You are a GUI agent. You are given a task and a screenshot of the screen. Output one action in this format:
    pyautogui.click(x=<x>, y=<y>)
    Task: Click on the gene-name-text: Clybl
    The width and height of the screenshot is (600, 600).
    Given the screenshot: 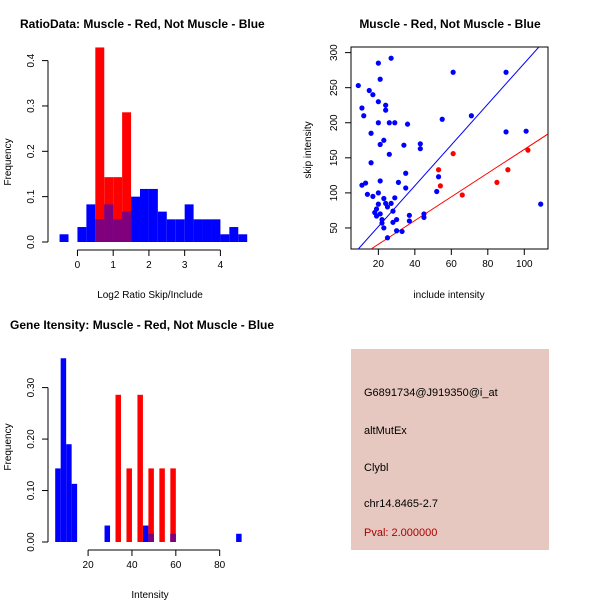 What is the action you would take?
    pyautogui.click(x=376, y=468)
    